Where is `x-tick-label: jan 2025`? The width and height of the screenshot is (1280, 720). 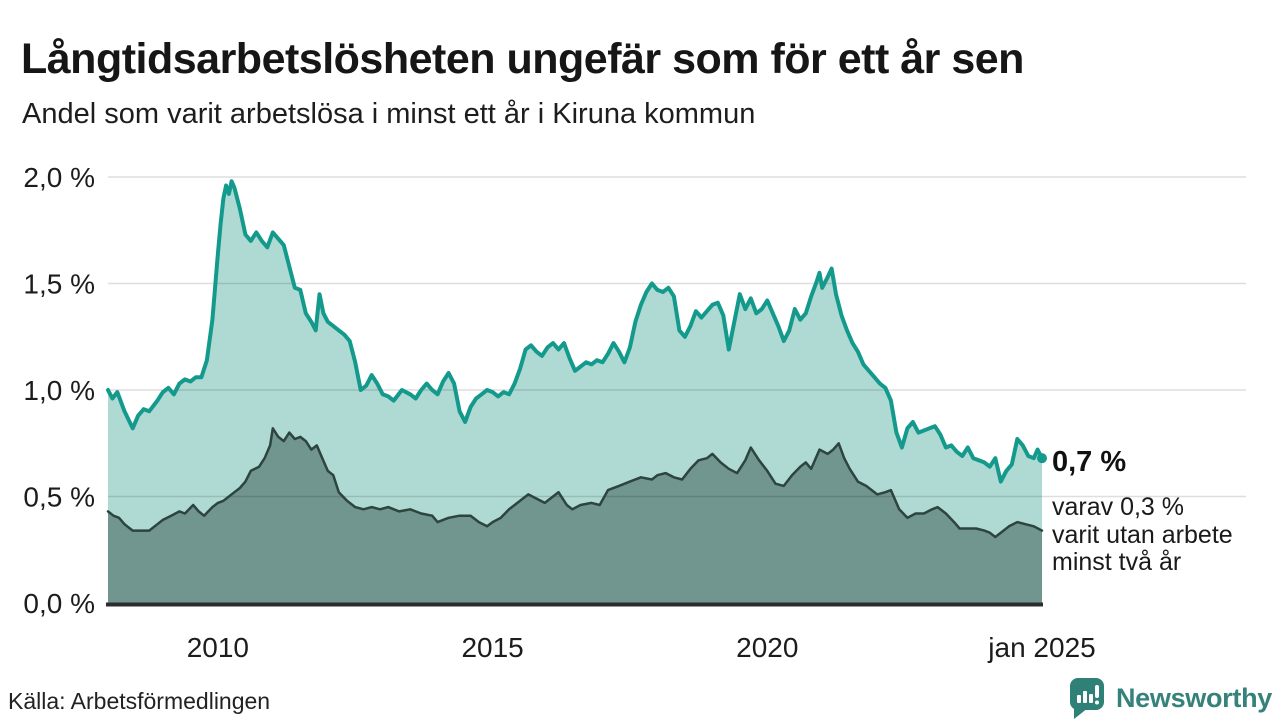 x-tick-label: jan 2025 is located at coordinates (1041, 647).